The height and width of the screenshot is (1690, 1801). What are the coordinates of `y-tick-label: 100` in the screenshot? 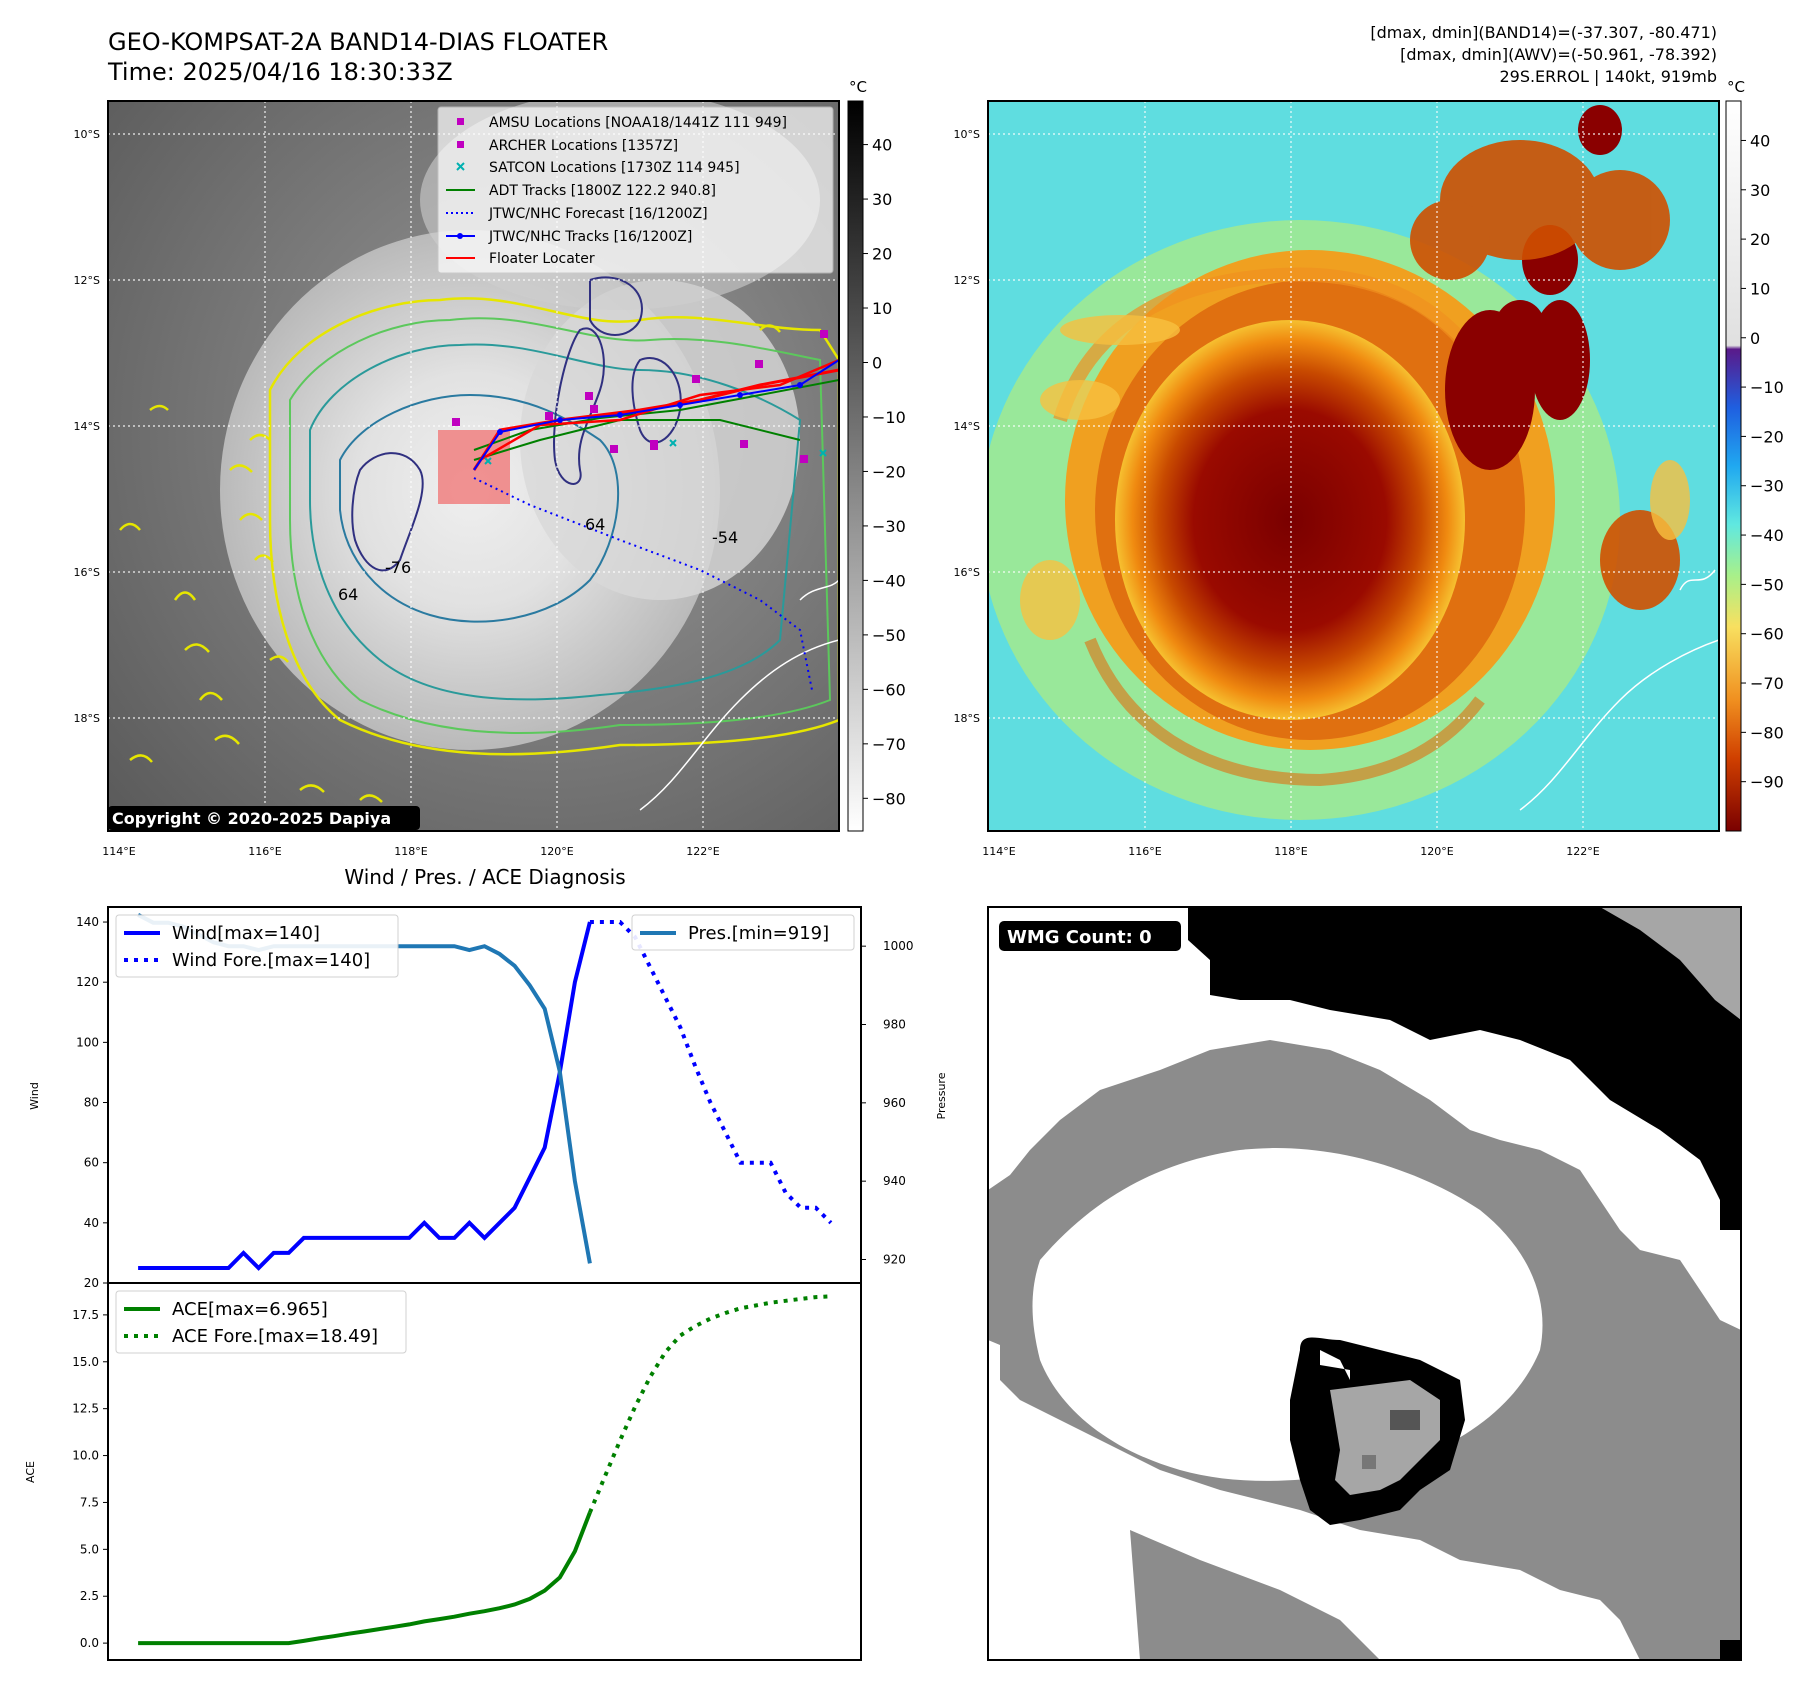 It's located at (87, 1042).